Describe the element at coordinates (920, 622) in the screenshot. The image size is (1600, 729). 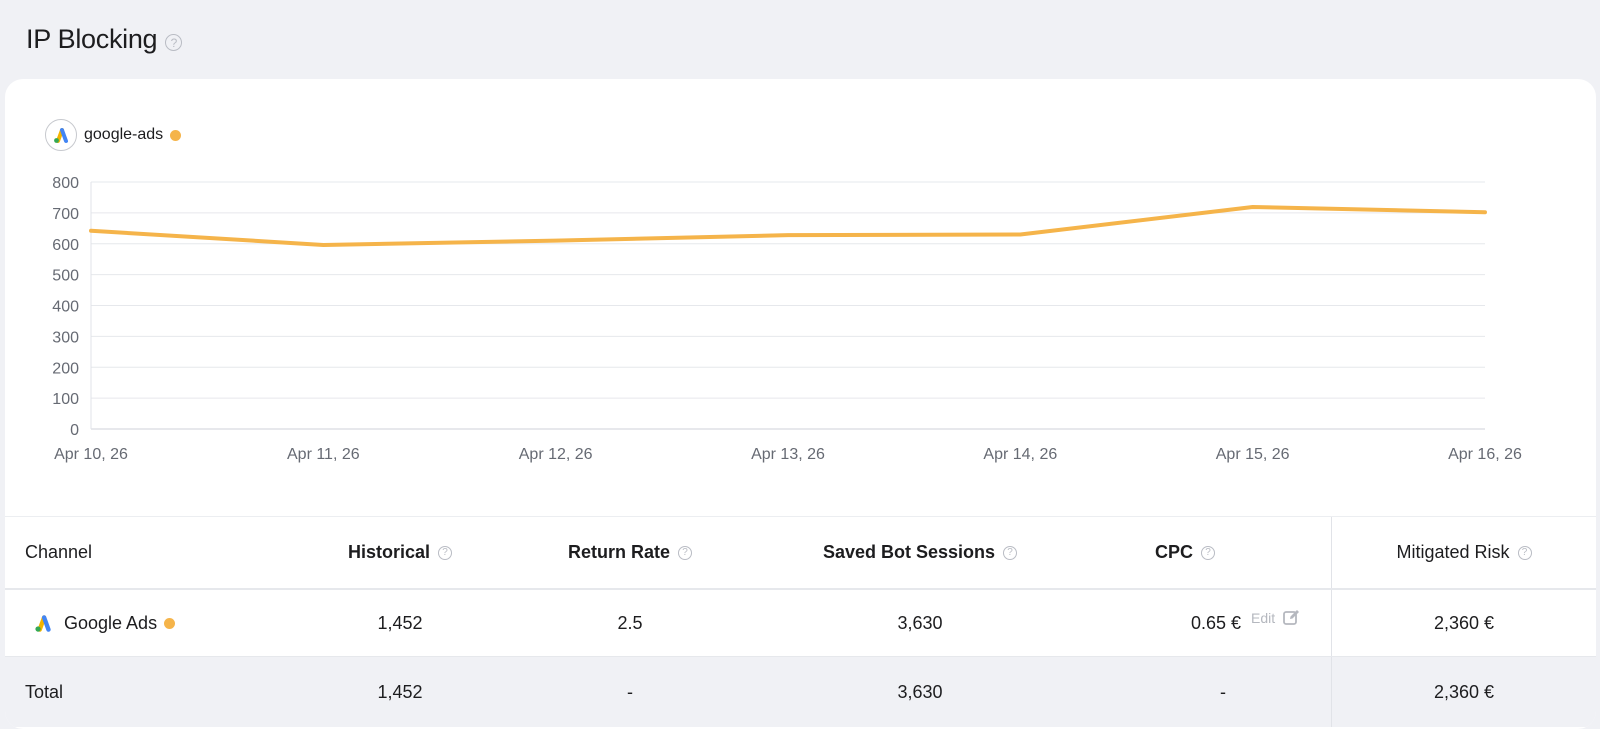
I see `saved-bot-sessions-value: 3,630` at that location.